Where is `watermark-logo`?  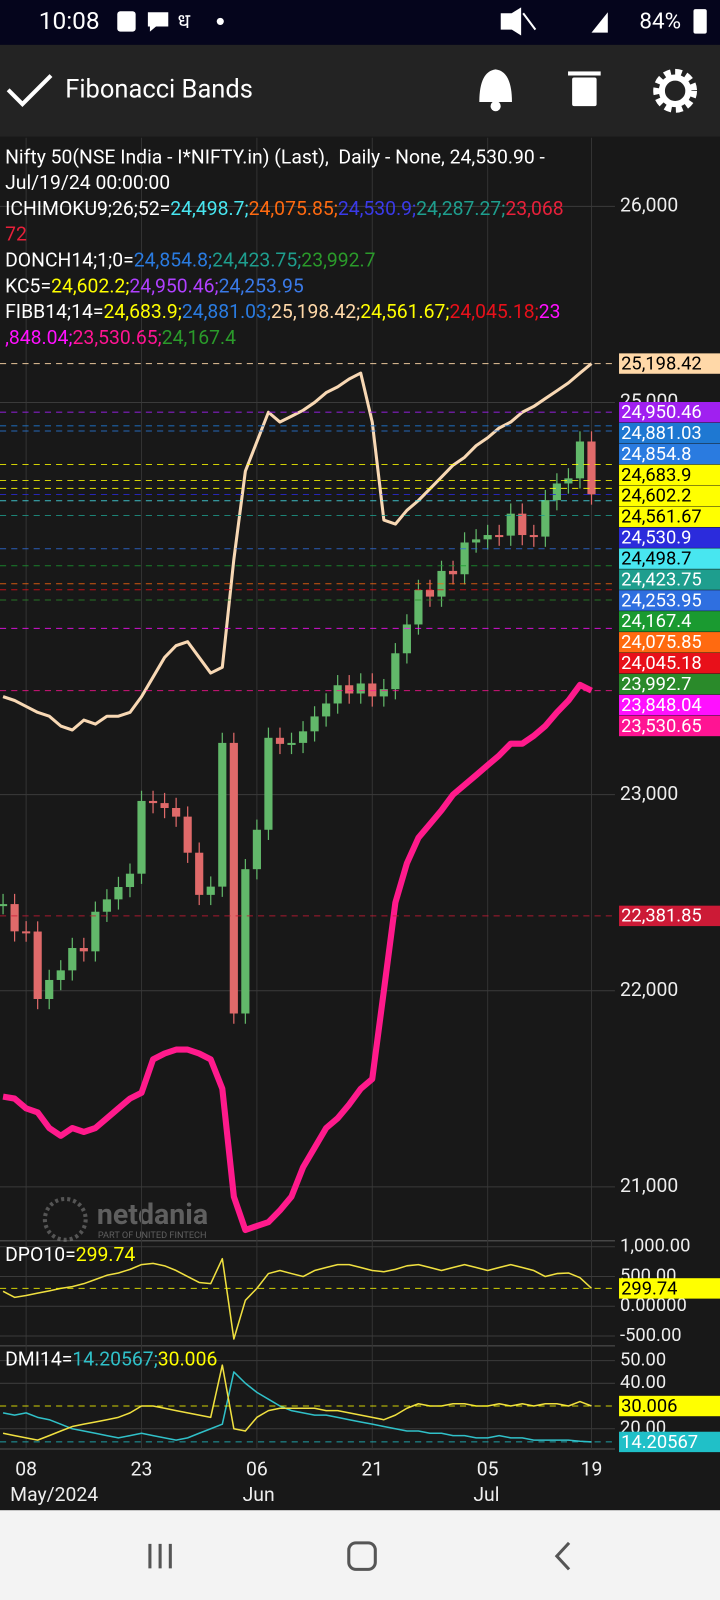
watermark-logo is located at coordinates (65, 1219).